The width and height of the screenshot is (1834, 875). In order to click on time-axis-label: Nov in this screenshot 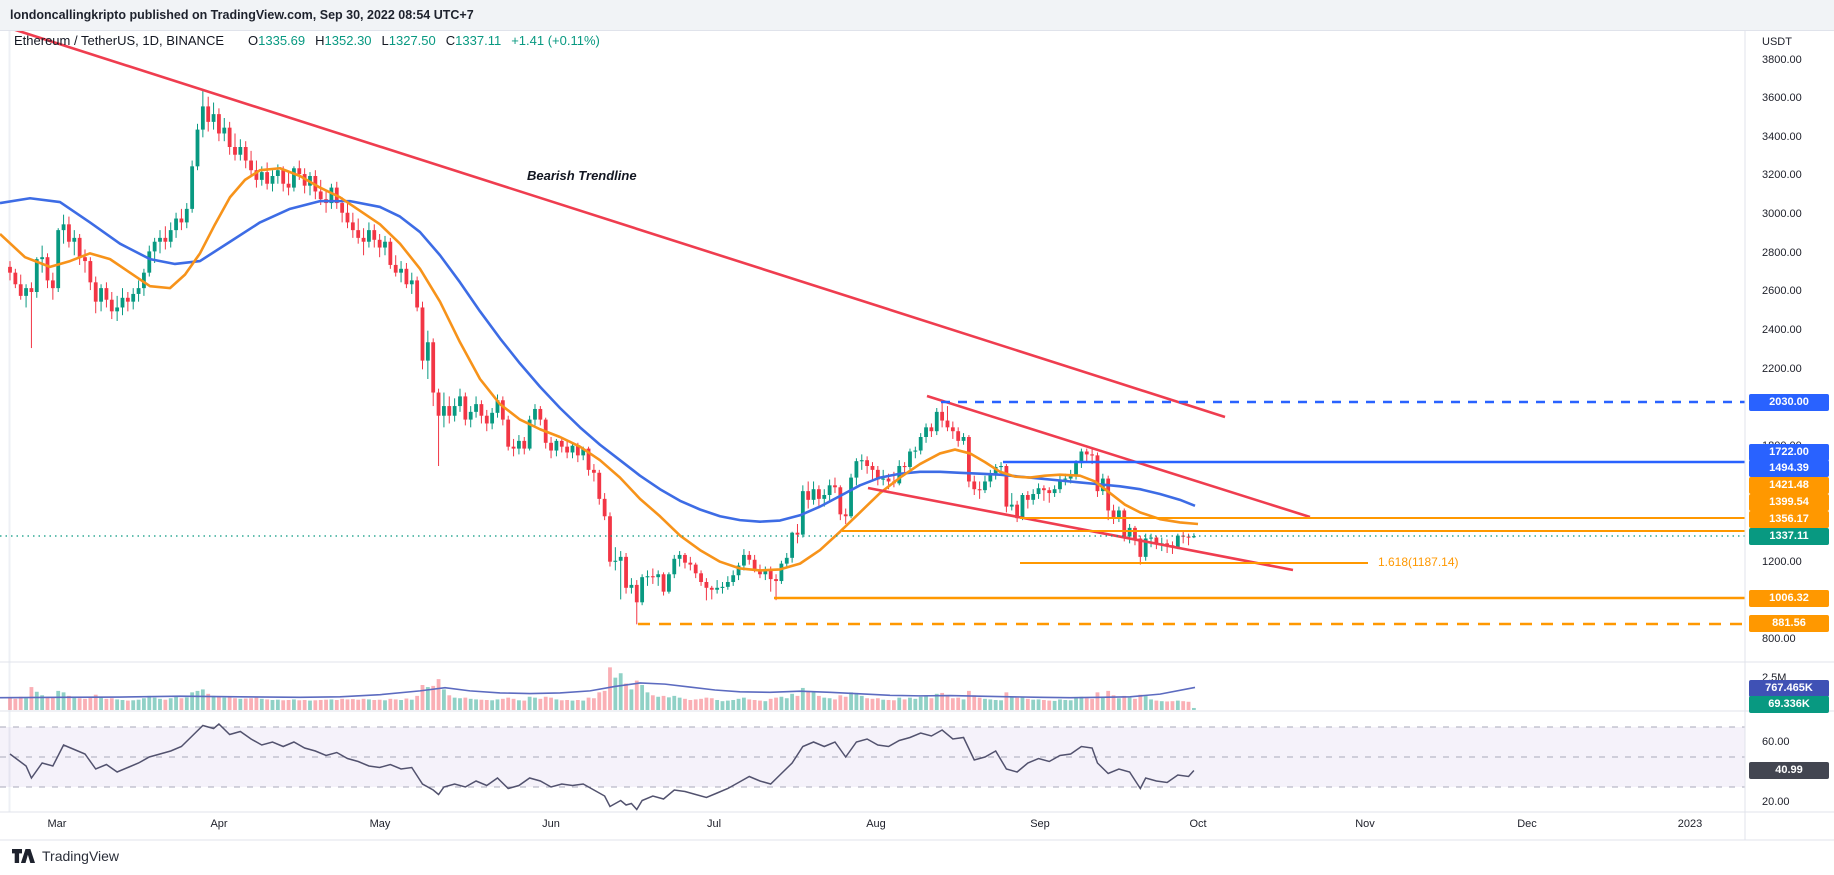, I will do `click(1365, 824)`.